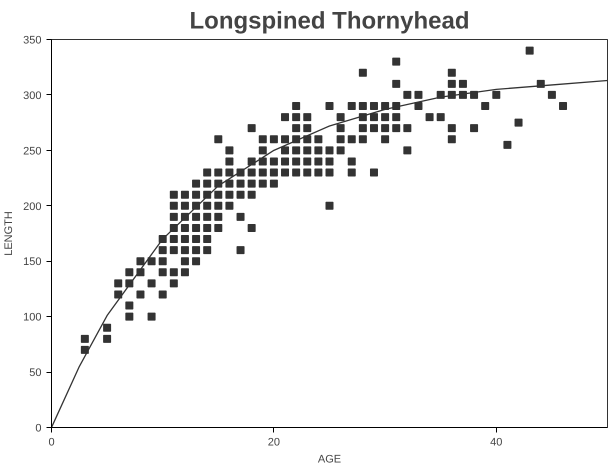 Image resolution: width=609 pixels, height=468 pixels. What do you see at coordinates (32, 206) in the screenshot?
I see `y-tick-label: 200` at bounding box center [32, 206].